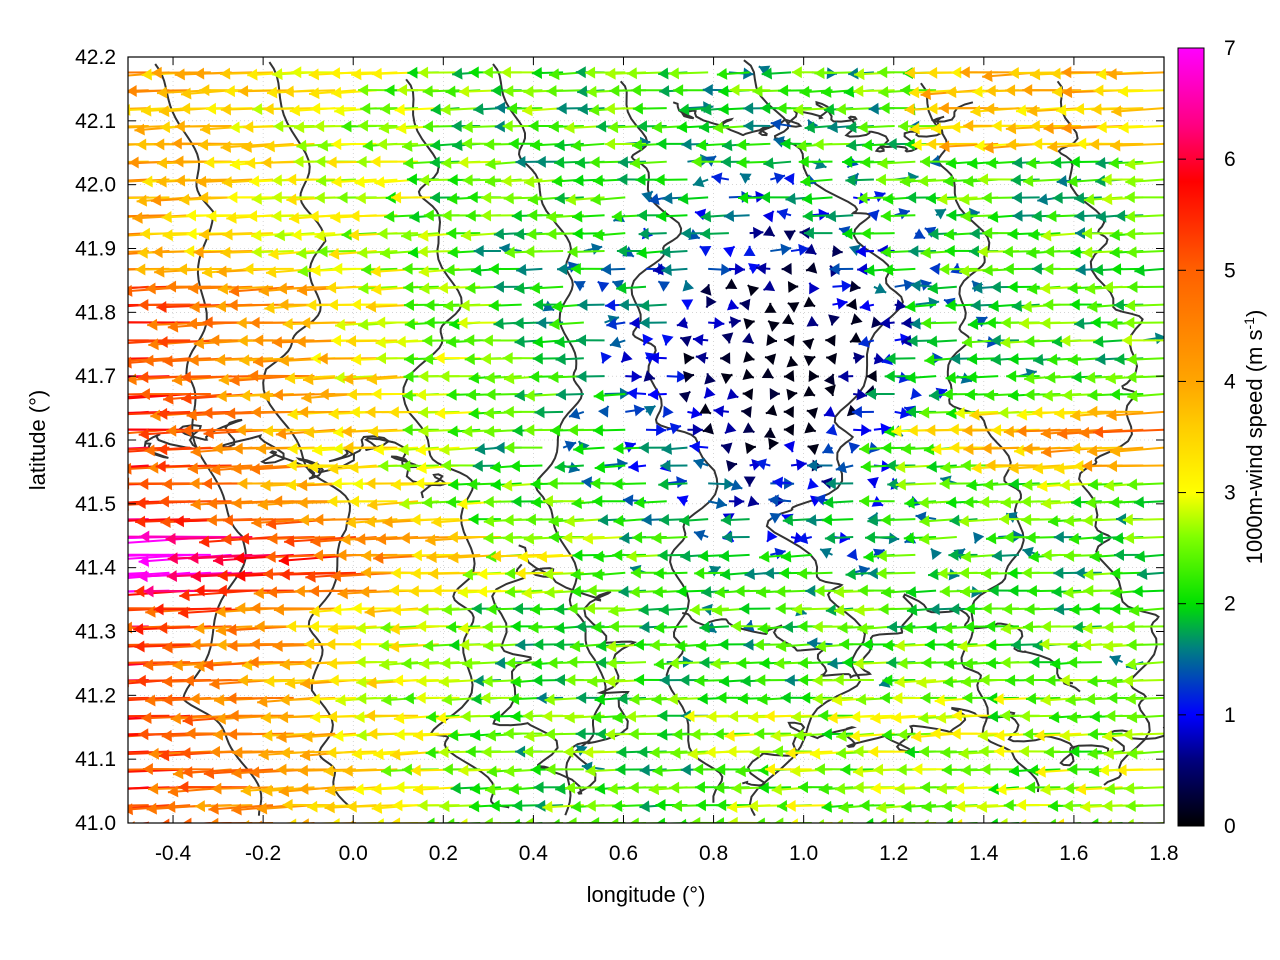 This screenshot has width=1280, height=960. I want to click on terrain-contour-line, so click(823, 126).